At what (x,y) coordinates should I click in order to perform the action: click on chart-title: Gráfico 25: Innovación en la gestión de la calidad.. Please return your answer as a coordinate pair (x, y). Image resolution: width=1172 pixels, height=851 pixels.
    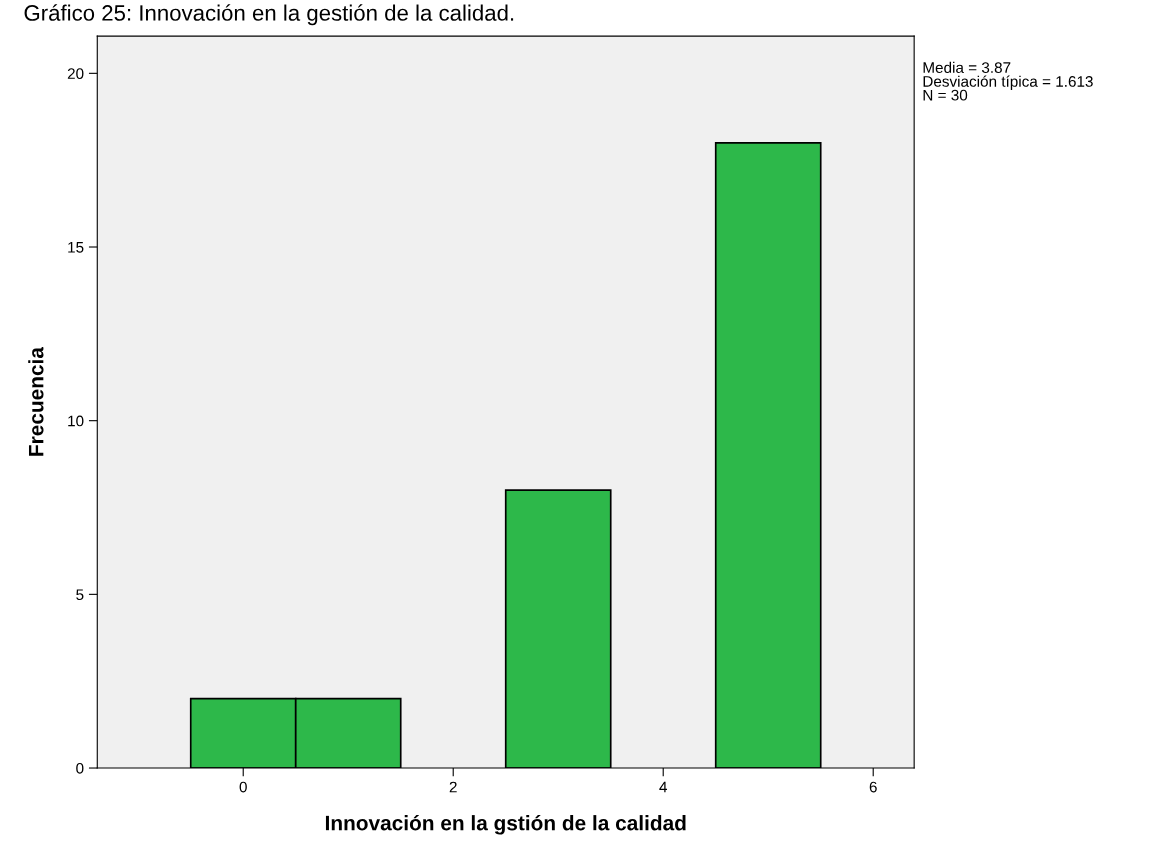
    Looking at the image, I should click on (269, 15).